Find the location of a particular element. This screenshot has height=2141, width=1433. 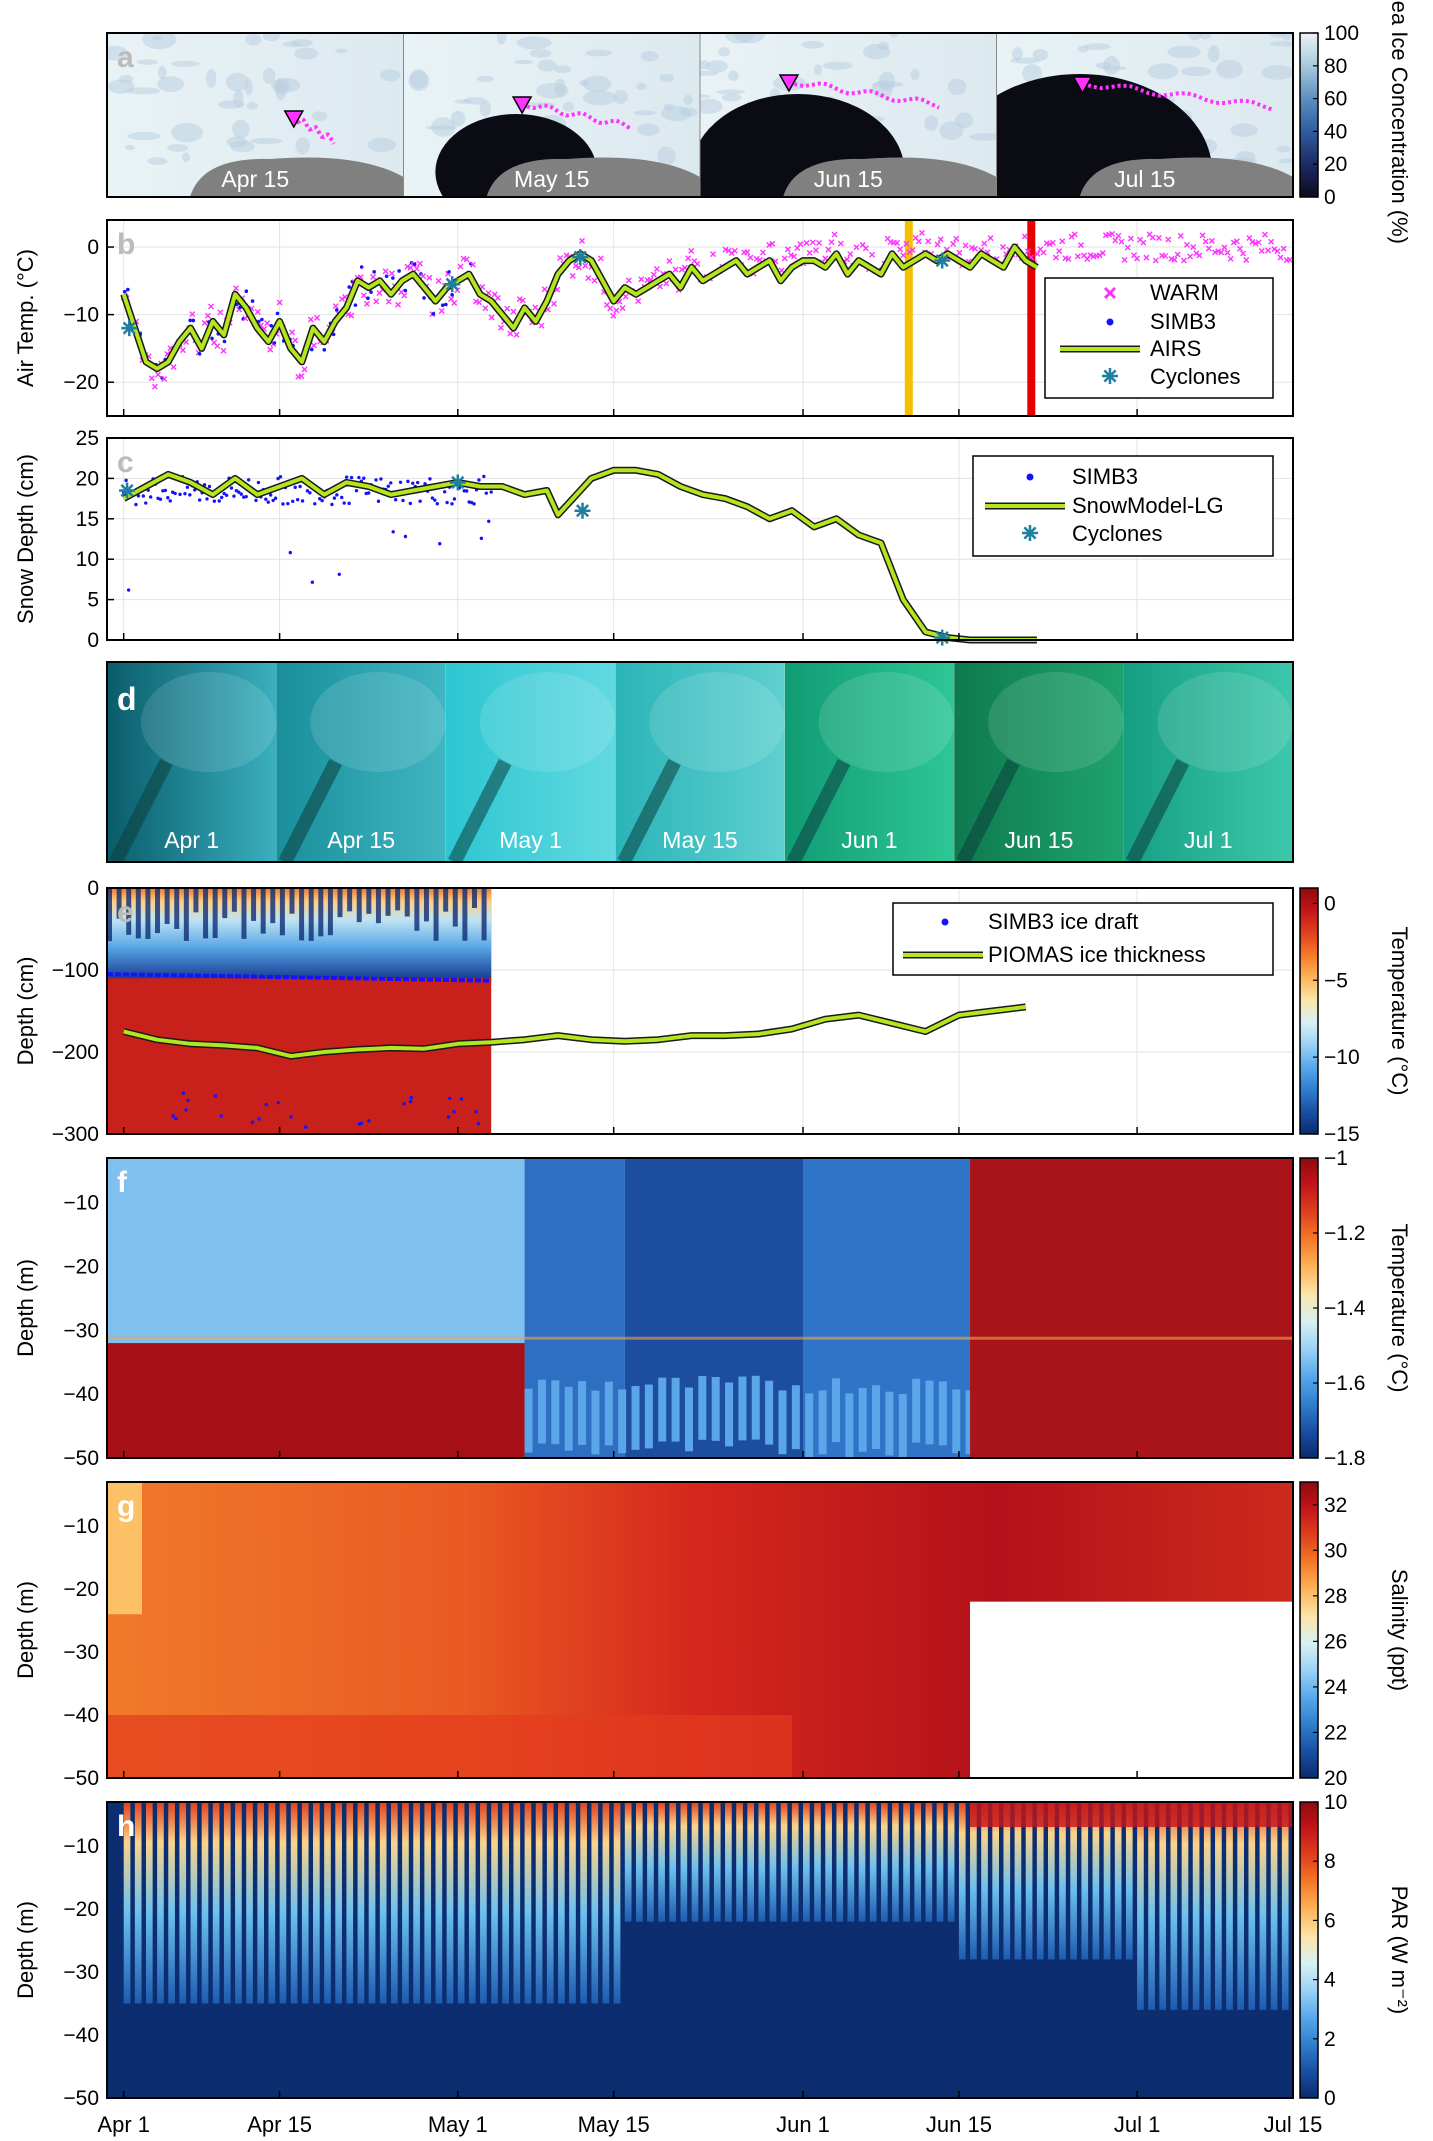

panel-c-snowmodel-line is located at coordinates (579, 555).